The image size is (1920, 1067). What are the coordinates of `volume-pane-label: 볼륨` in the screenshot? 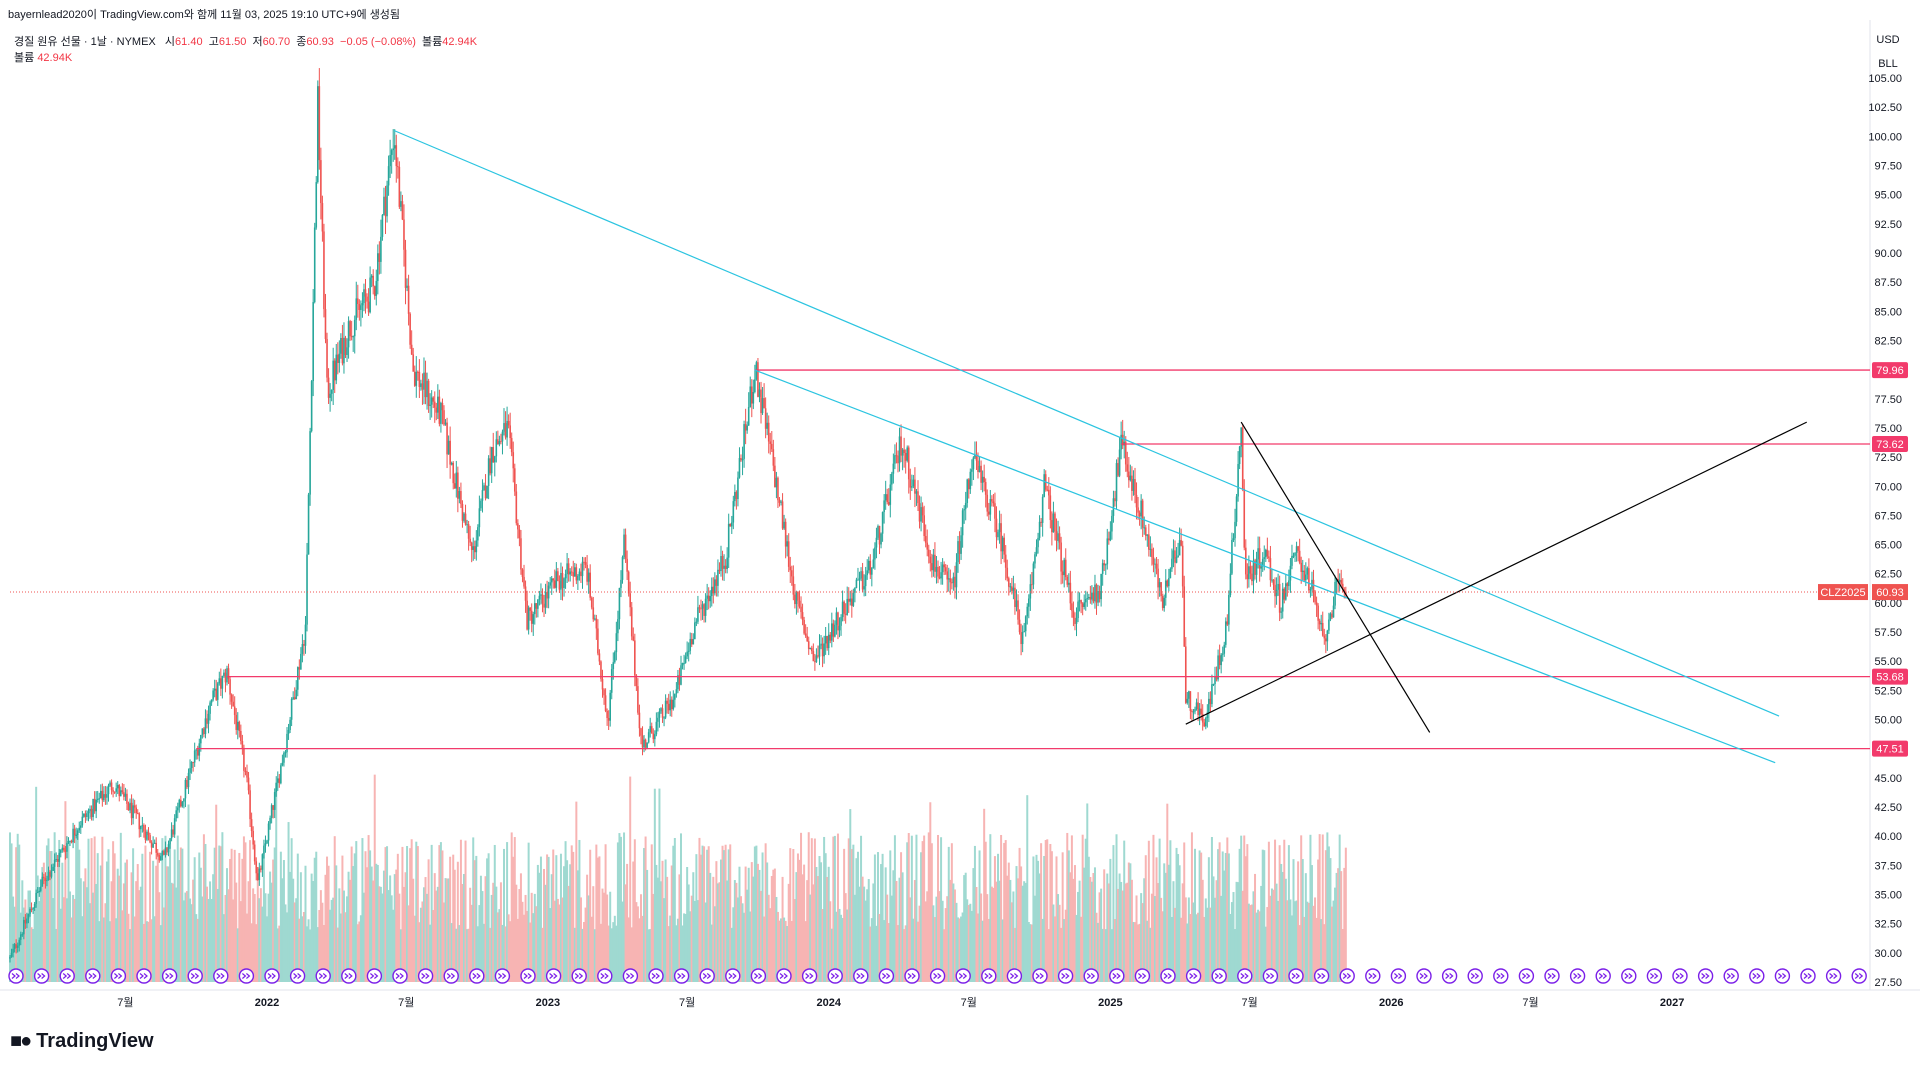 It's located at (24, 58).